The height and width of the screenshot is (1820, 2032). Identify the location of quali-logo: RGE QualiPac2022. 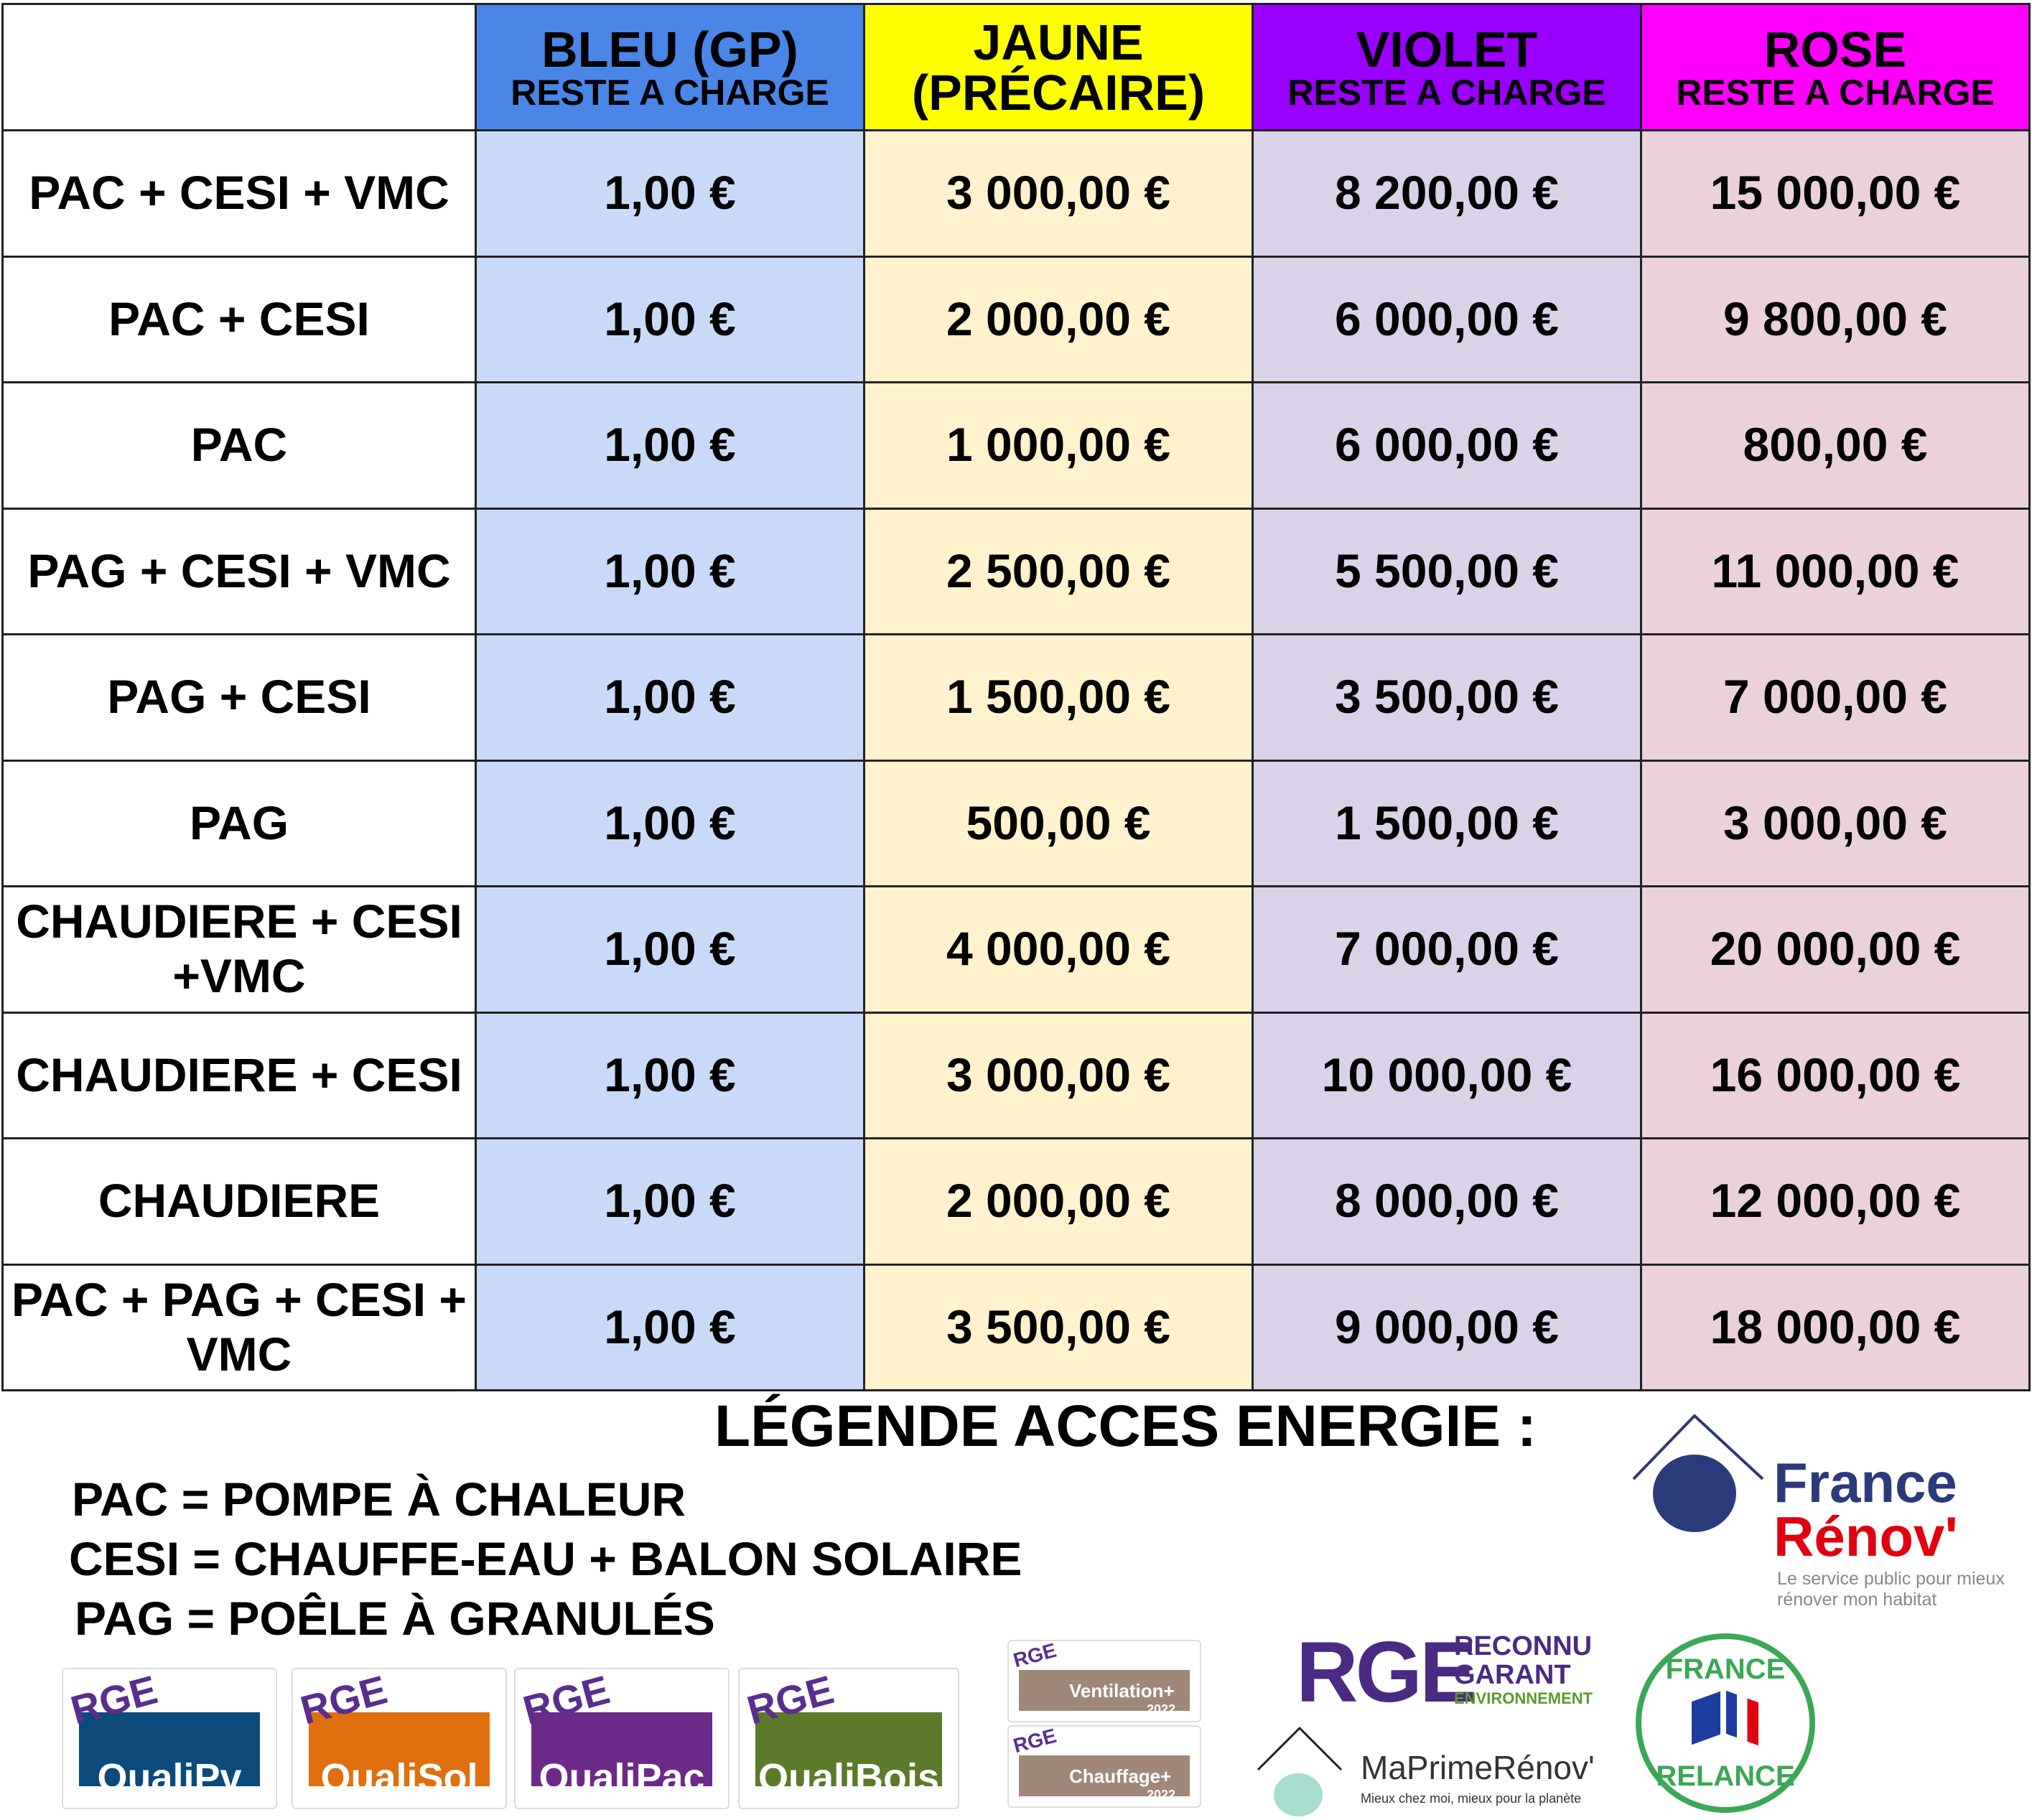
(622, 1738).